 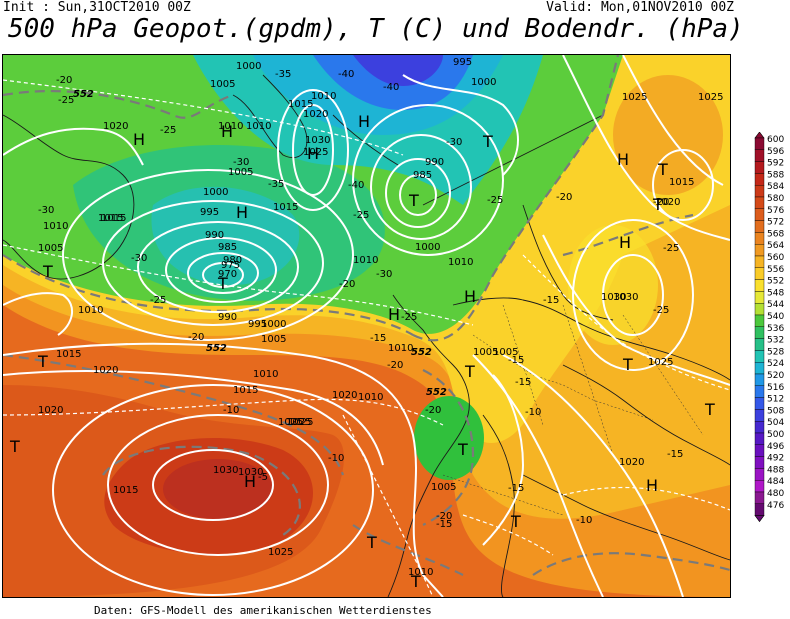 What do you see at coordinates (263, 477) in the screenshot?
I see `temperature-label: -5` at bounding box center [263, 477].